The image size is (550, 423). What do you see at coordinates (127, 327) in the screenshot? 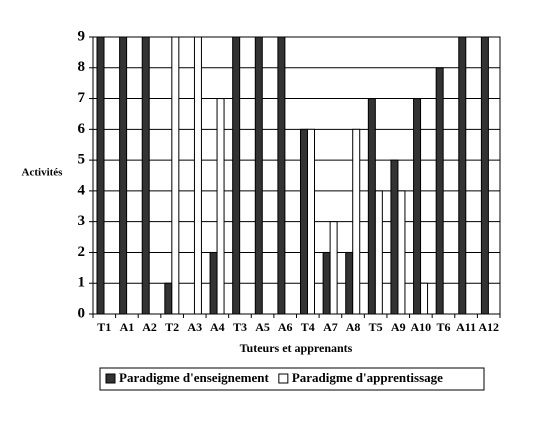
I see `x-tick-label: A1` at bounding box center [127, 327].